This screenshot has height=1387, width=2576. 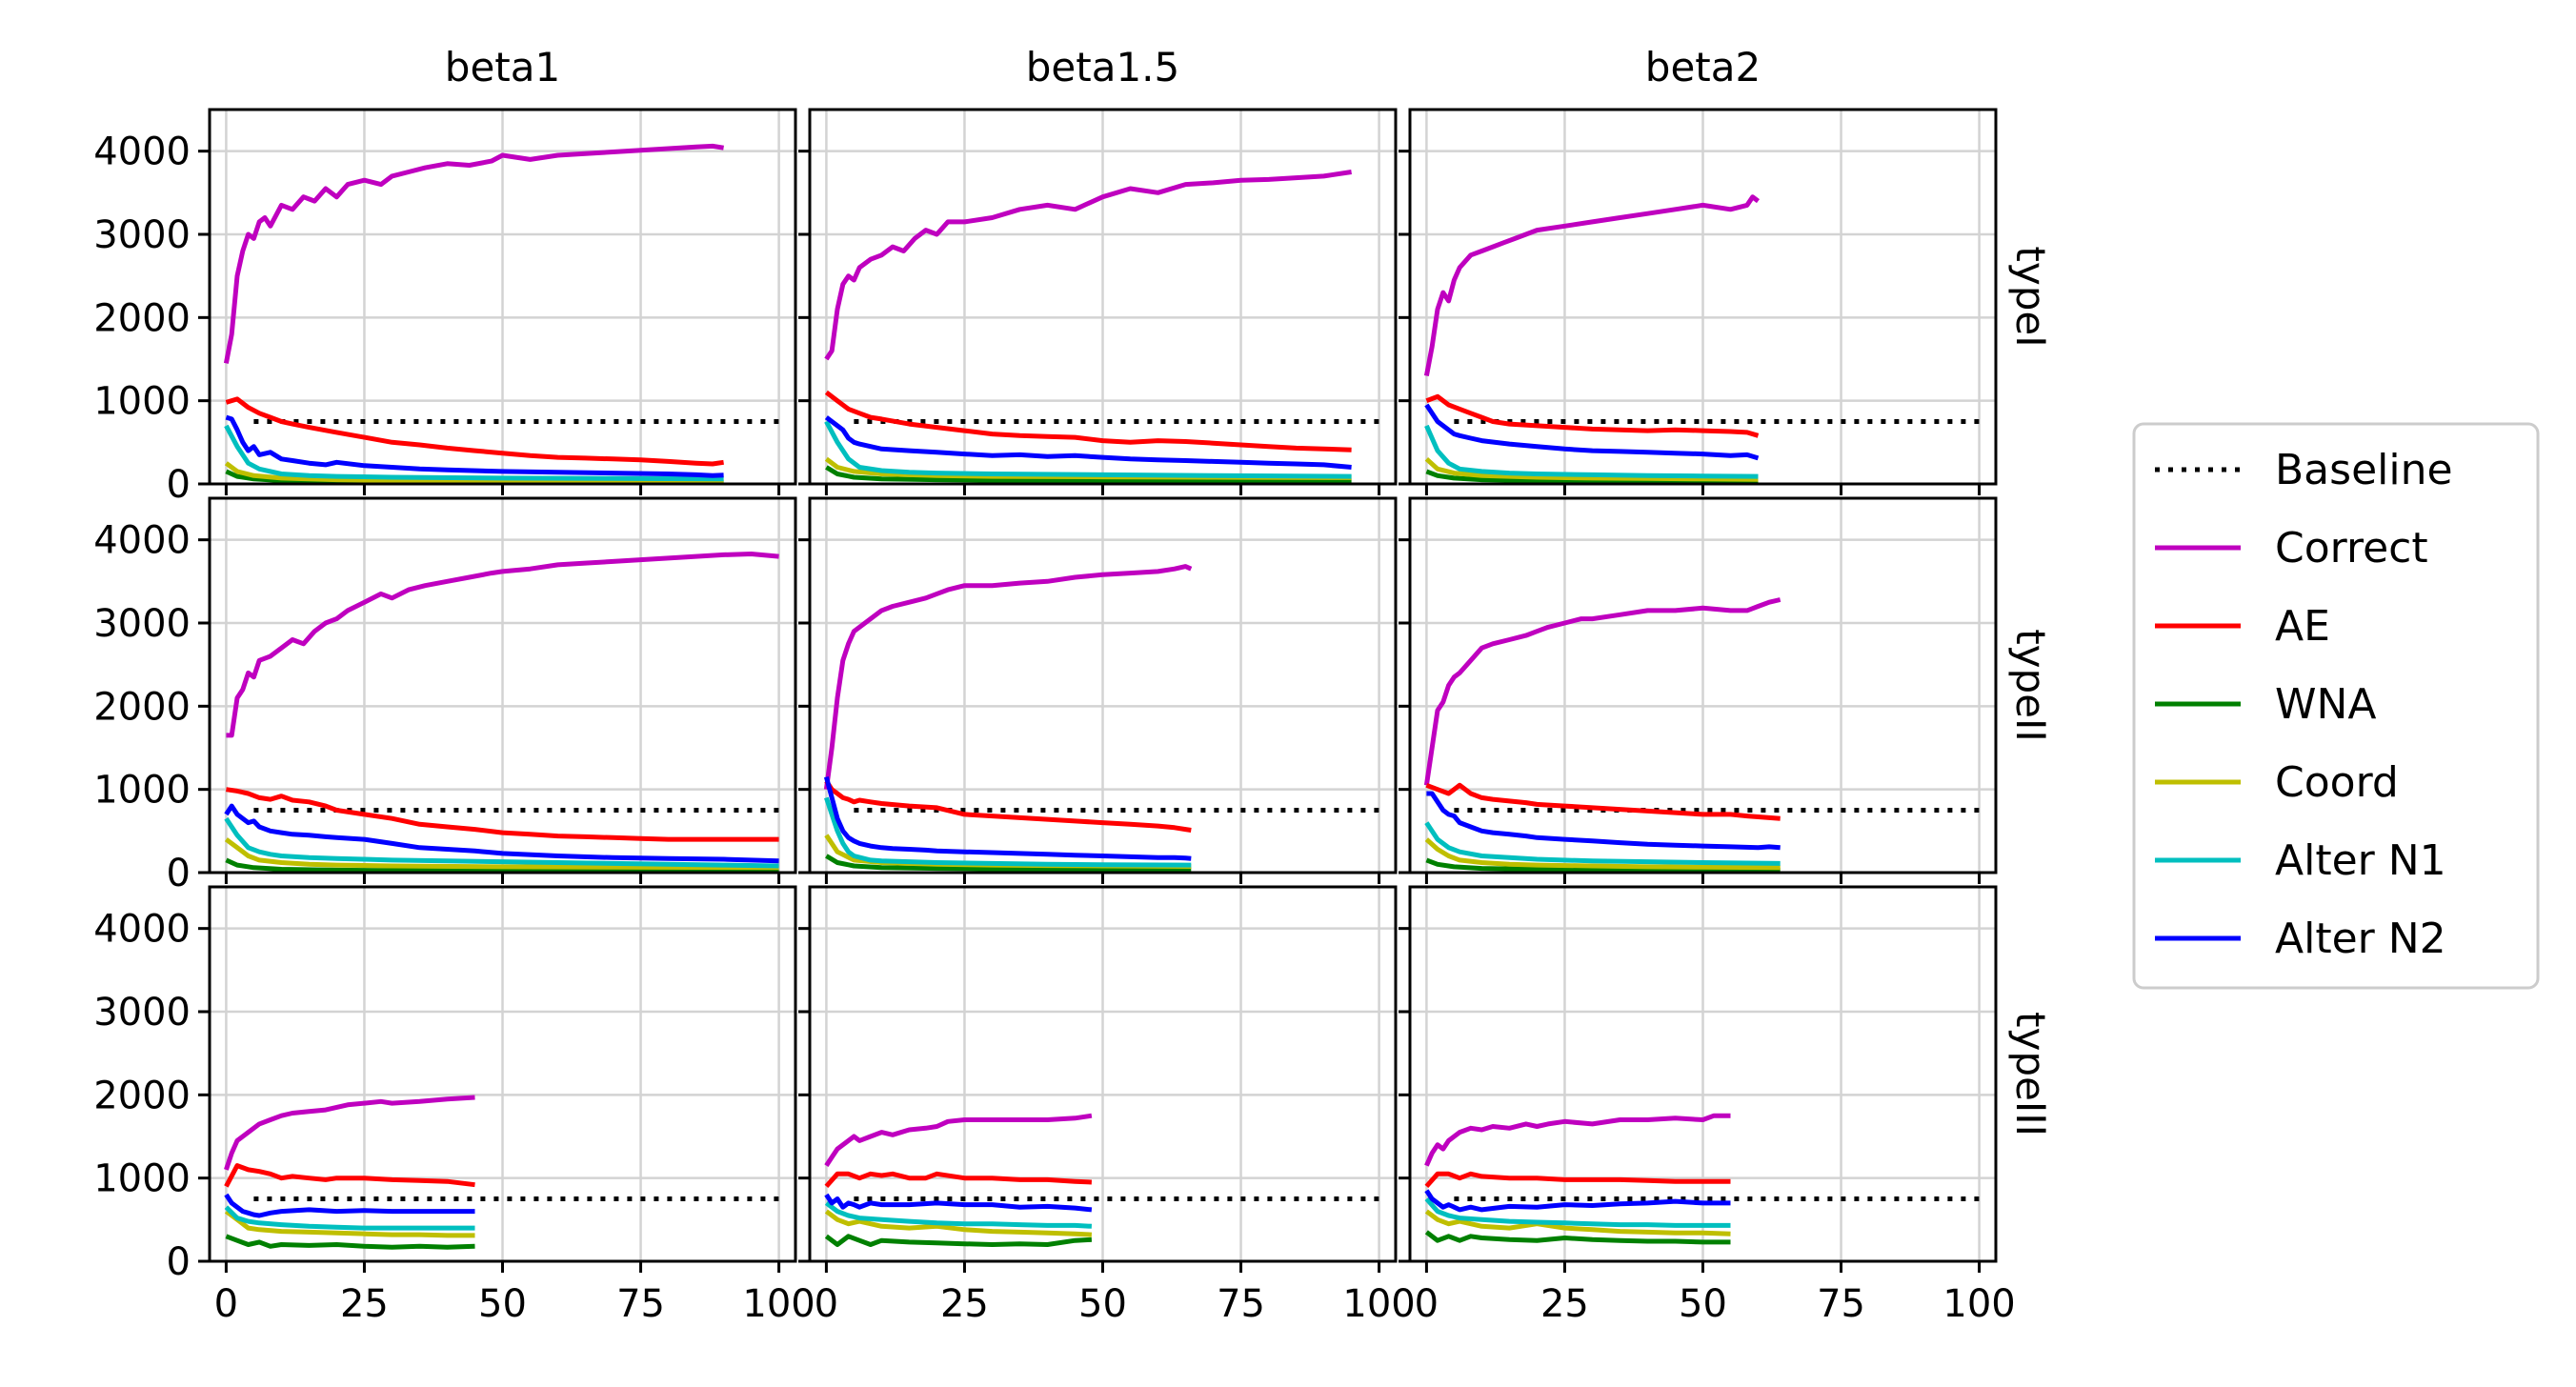 I want to click on panel-typeIII-beta1: 0 1000 2000 3000 4000 0 25 50 75 100, so click(x=454, y=1105).